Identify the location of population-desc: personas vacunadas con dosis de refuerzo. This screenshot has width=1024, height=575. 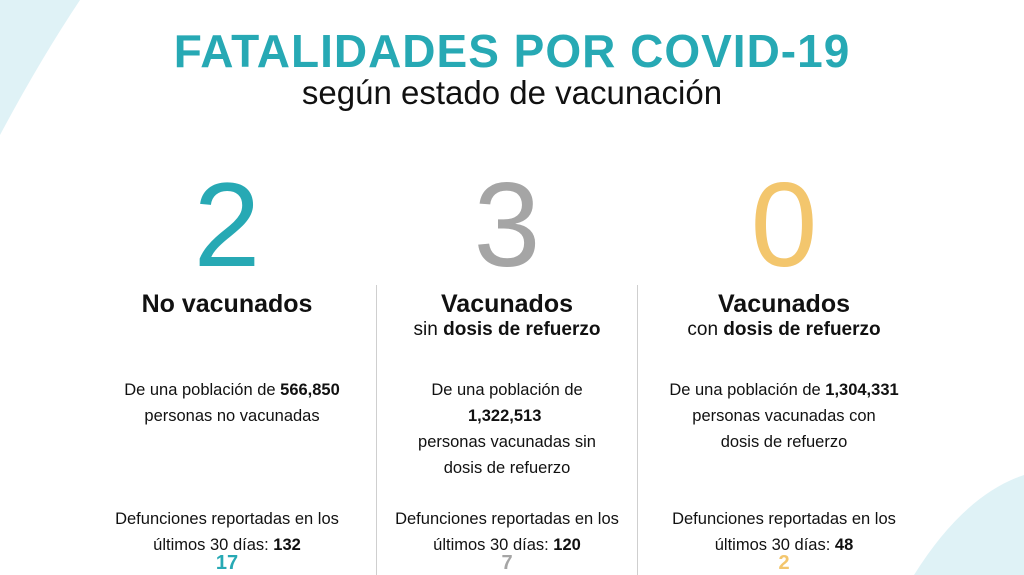
(784, 429).